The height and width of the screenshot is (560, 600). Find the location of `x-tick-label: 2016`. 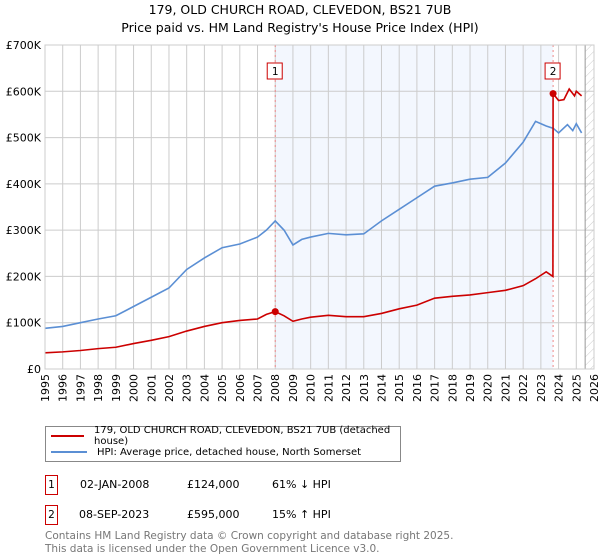

x-tick-label: 2016 is located at coordinates (417, 388).